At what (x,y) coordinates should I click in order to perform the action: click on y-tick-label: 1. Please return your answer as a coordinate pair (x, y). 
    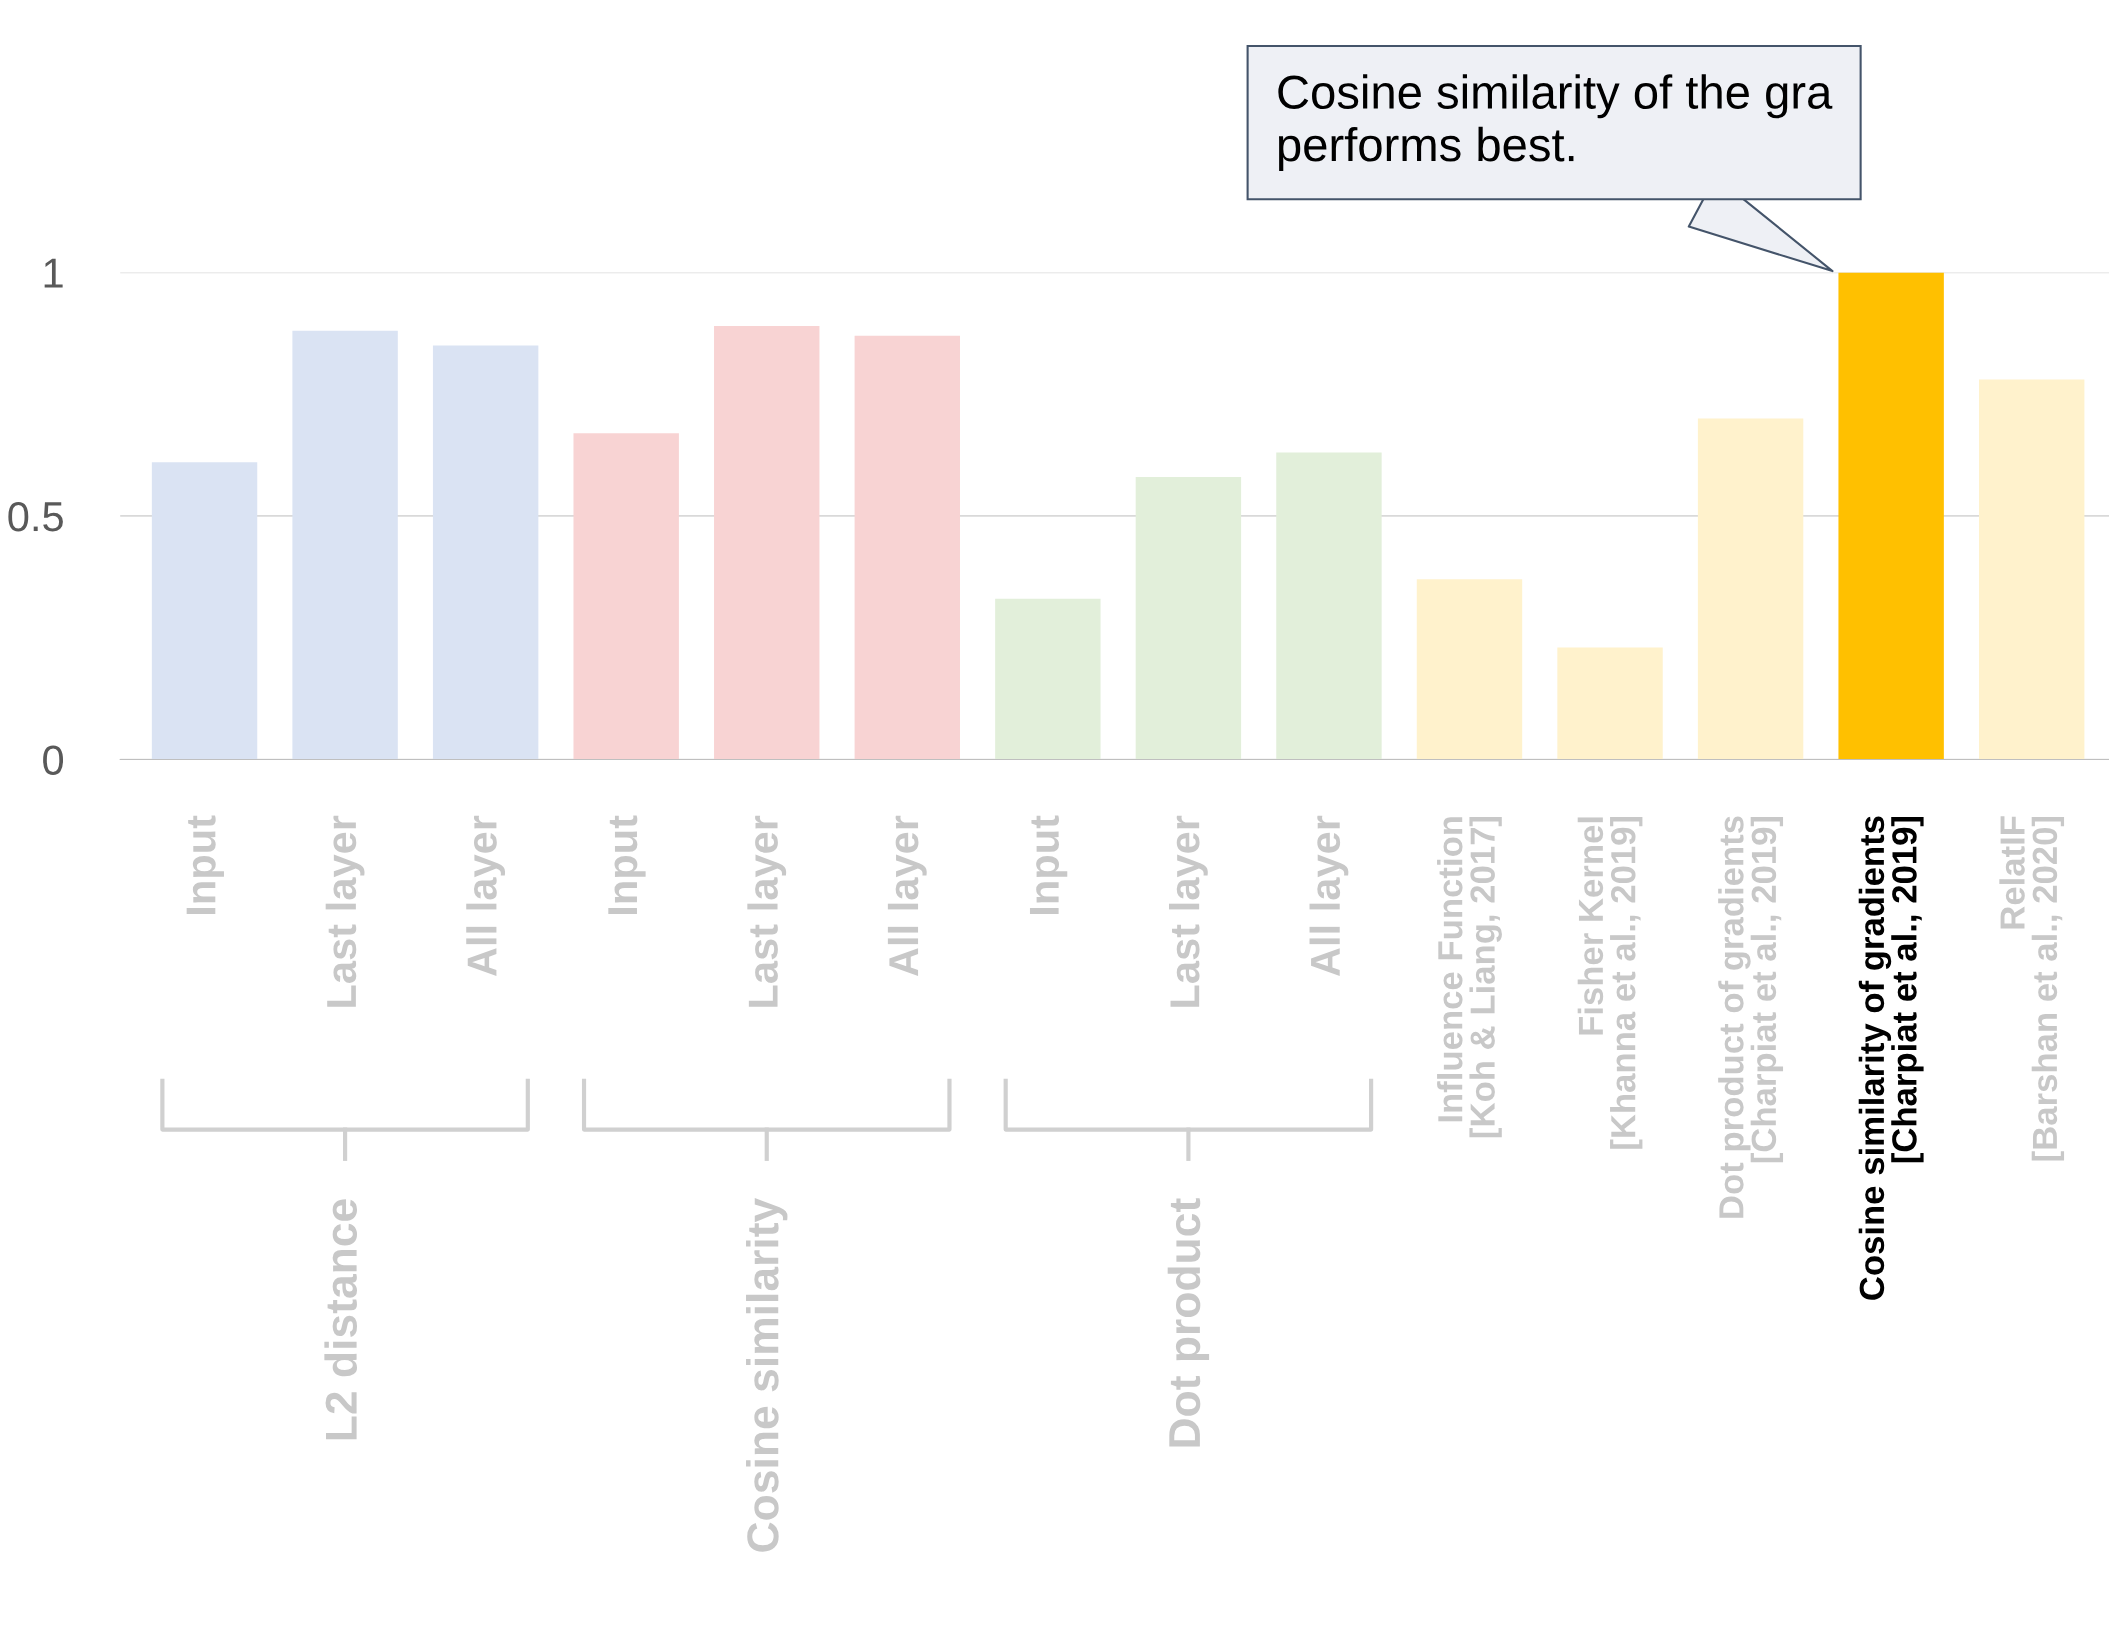
    Looking at the image, I should click on (53, 273).